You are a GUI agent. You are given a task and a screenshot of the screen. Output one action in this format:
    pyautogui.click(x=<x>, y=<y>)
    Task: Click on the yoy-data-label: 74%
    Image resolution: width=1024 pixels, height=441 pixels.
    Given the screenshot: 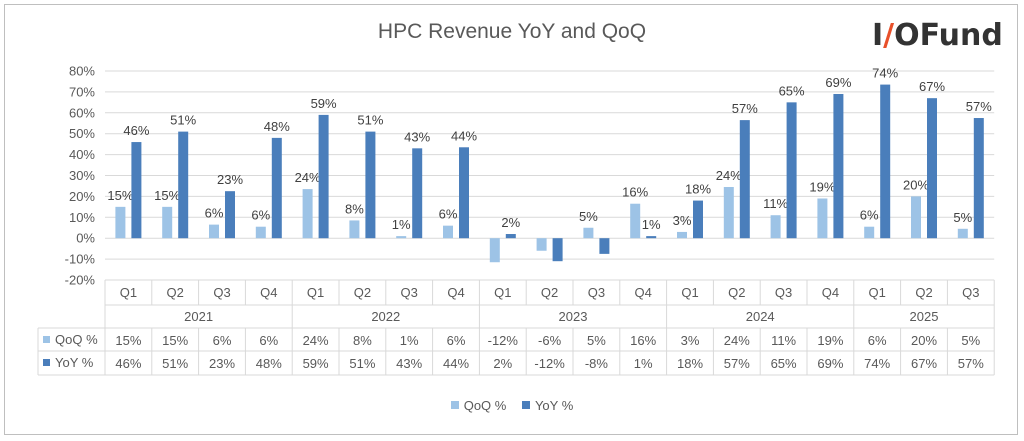 What is the action you would take?
    pyautogui.click(x=885, y=73)
    